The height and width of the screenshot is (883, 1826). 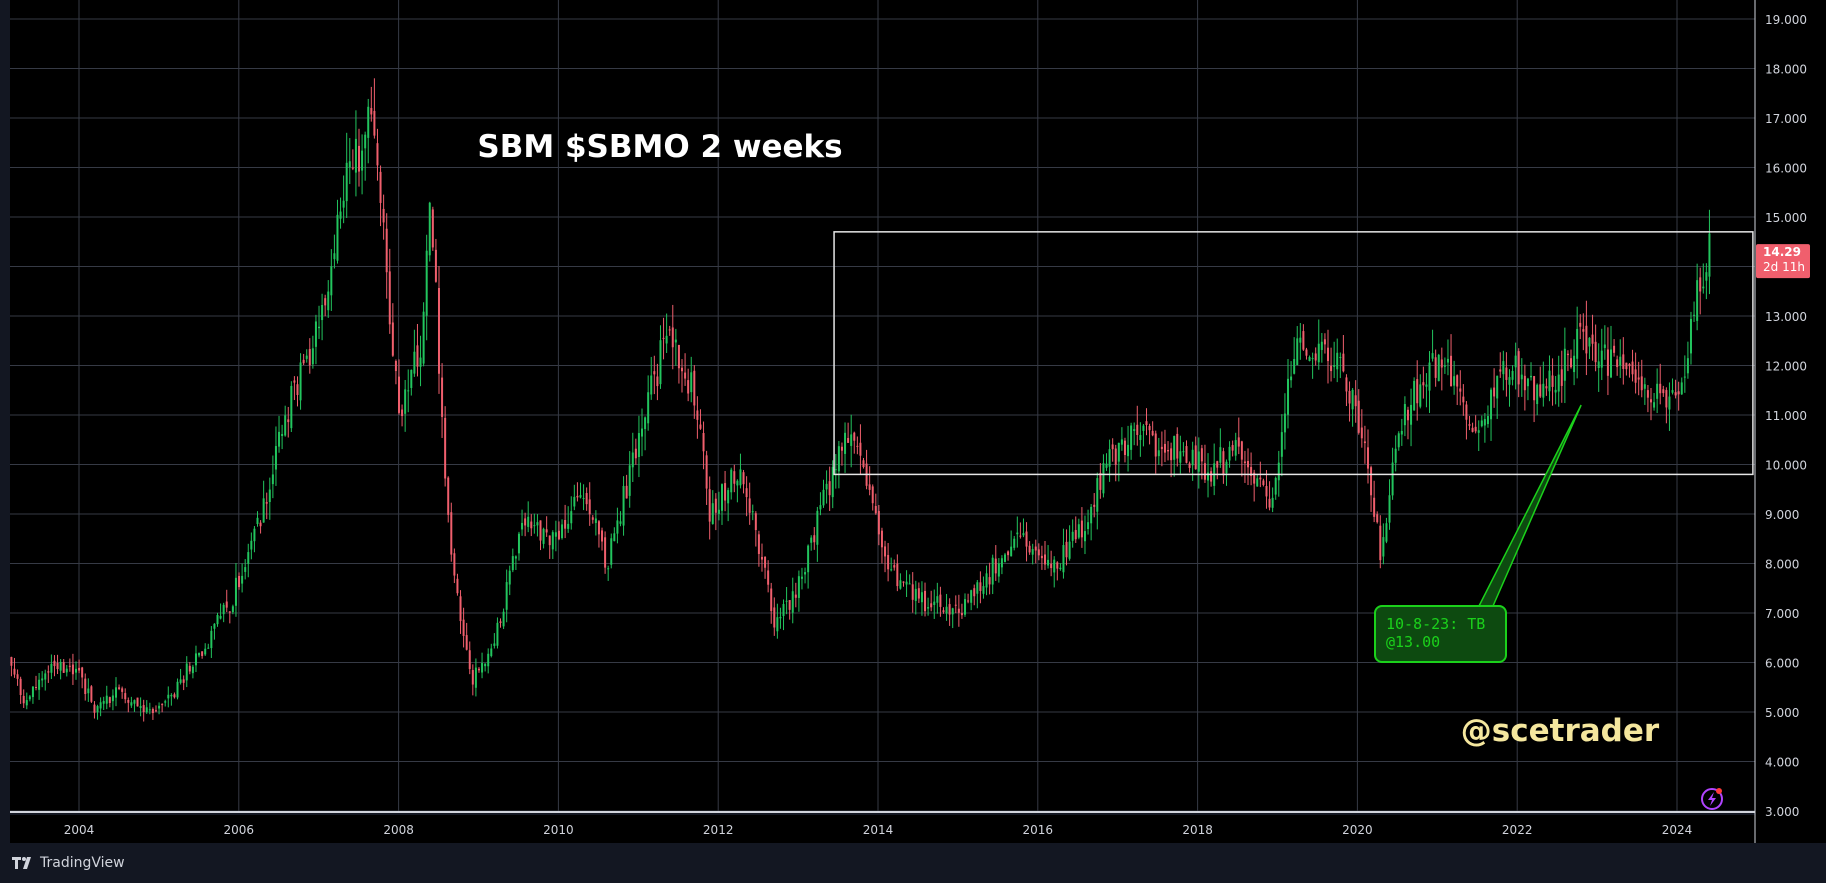 I want to click on lightning-icon, so click(x=1712, y=799).